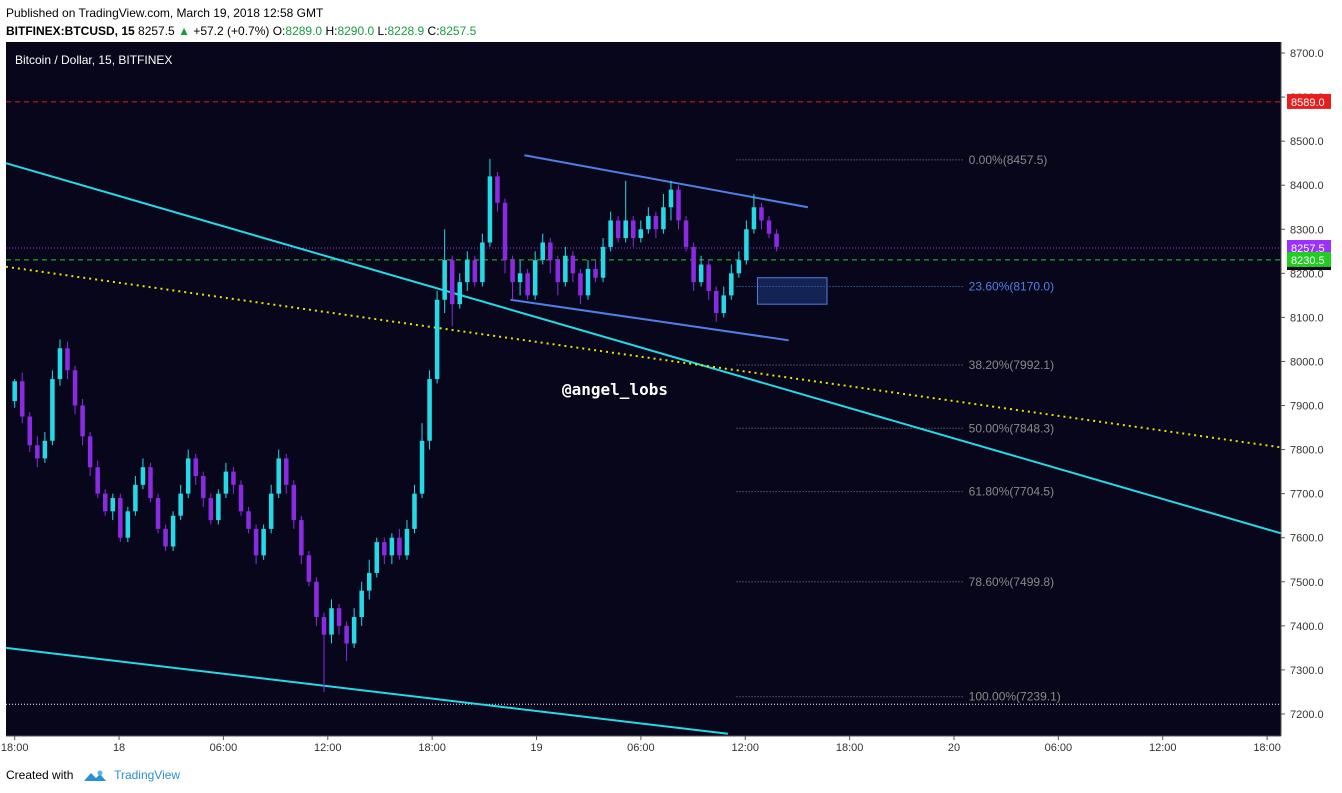 This screenshot has width=1342, height=793. I want to click on footer: Created with TradingView, so click(93, 776).